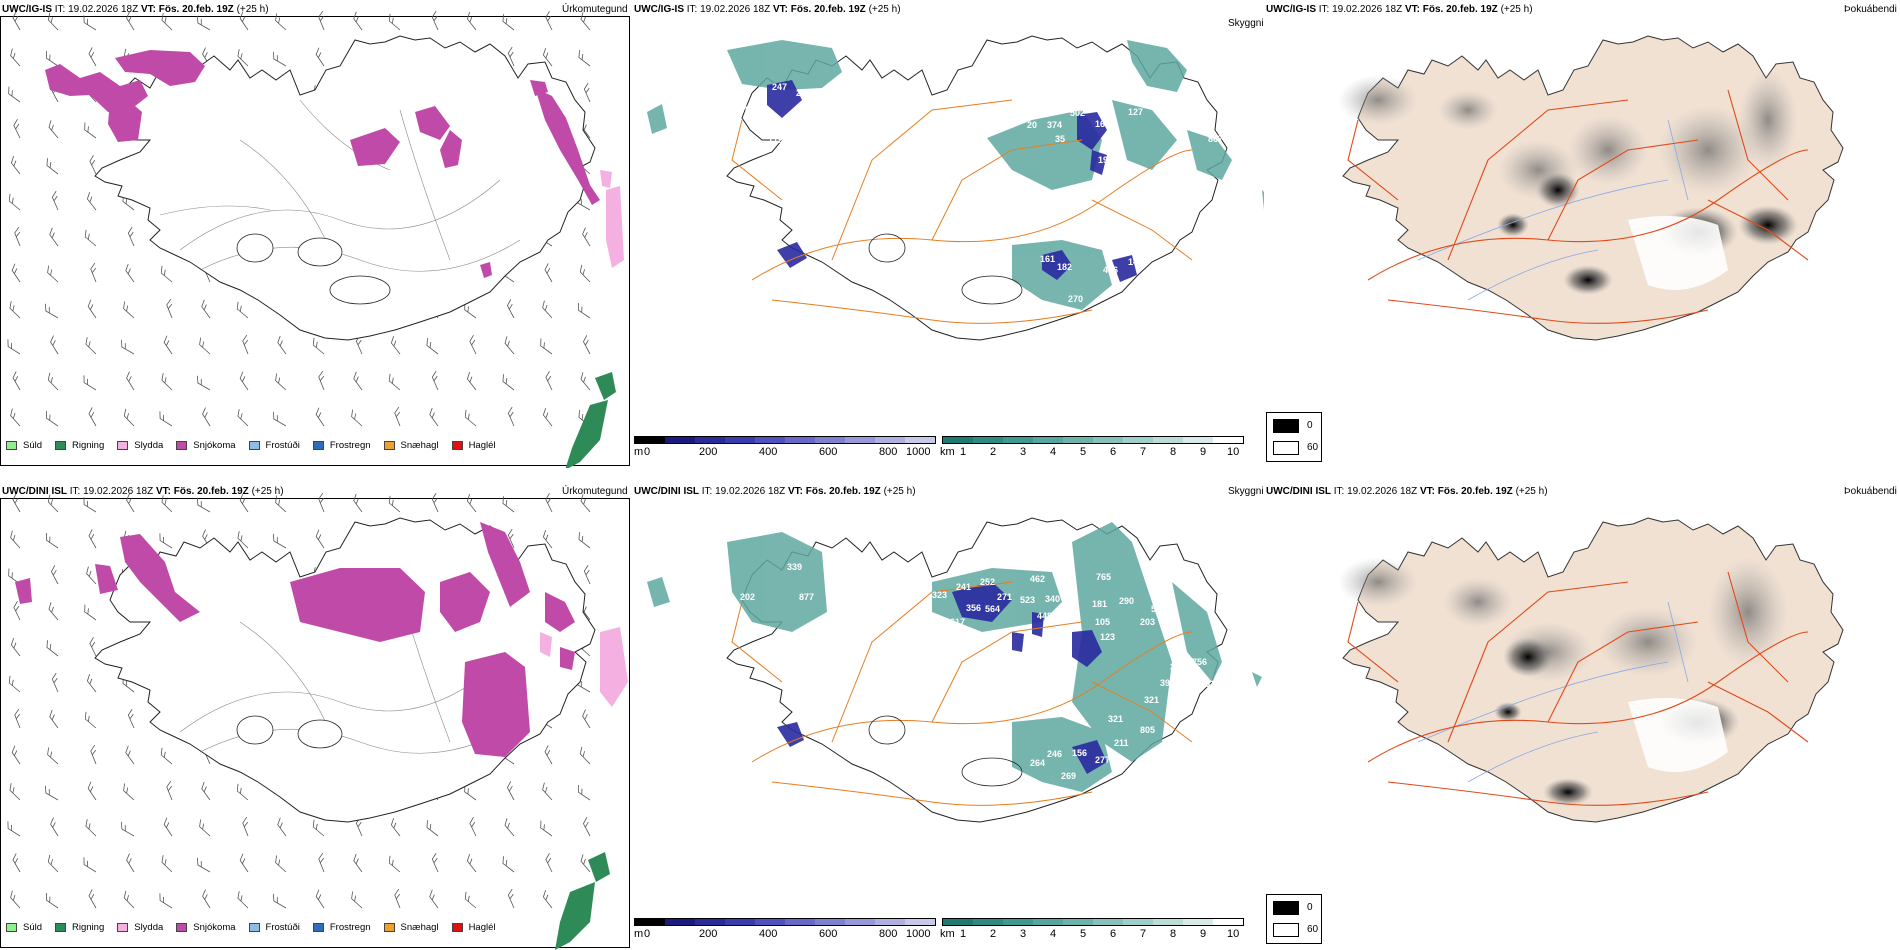 The height and width of the screenshot is (950, 1900). I want to click on roads, so click(1578, 206).